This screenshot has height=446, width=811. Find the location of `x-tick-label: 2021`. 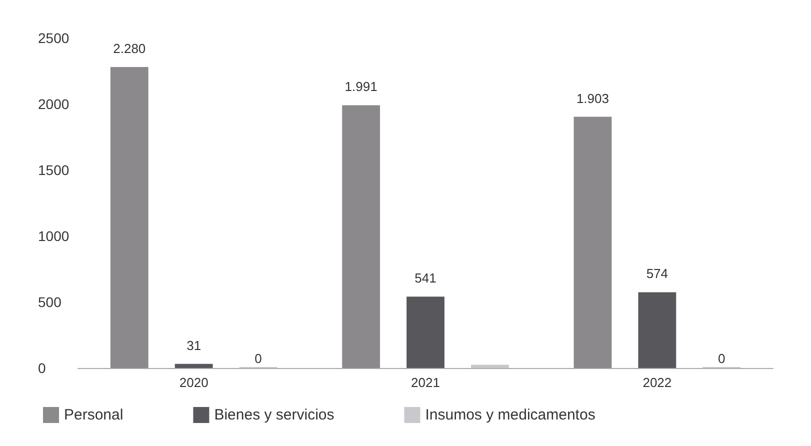

x-tick-label: 2021 is located at coordinates (425, 382).